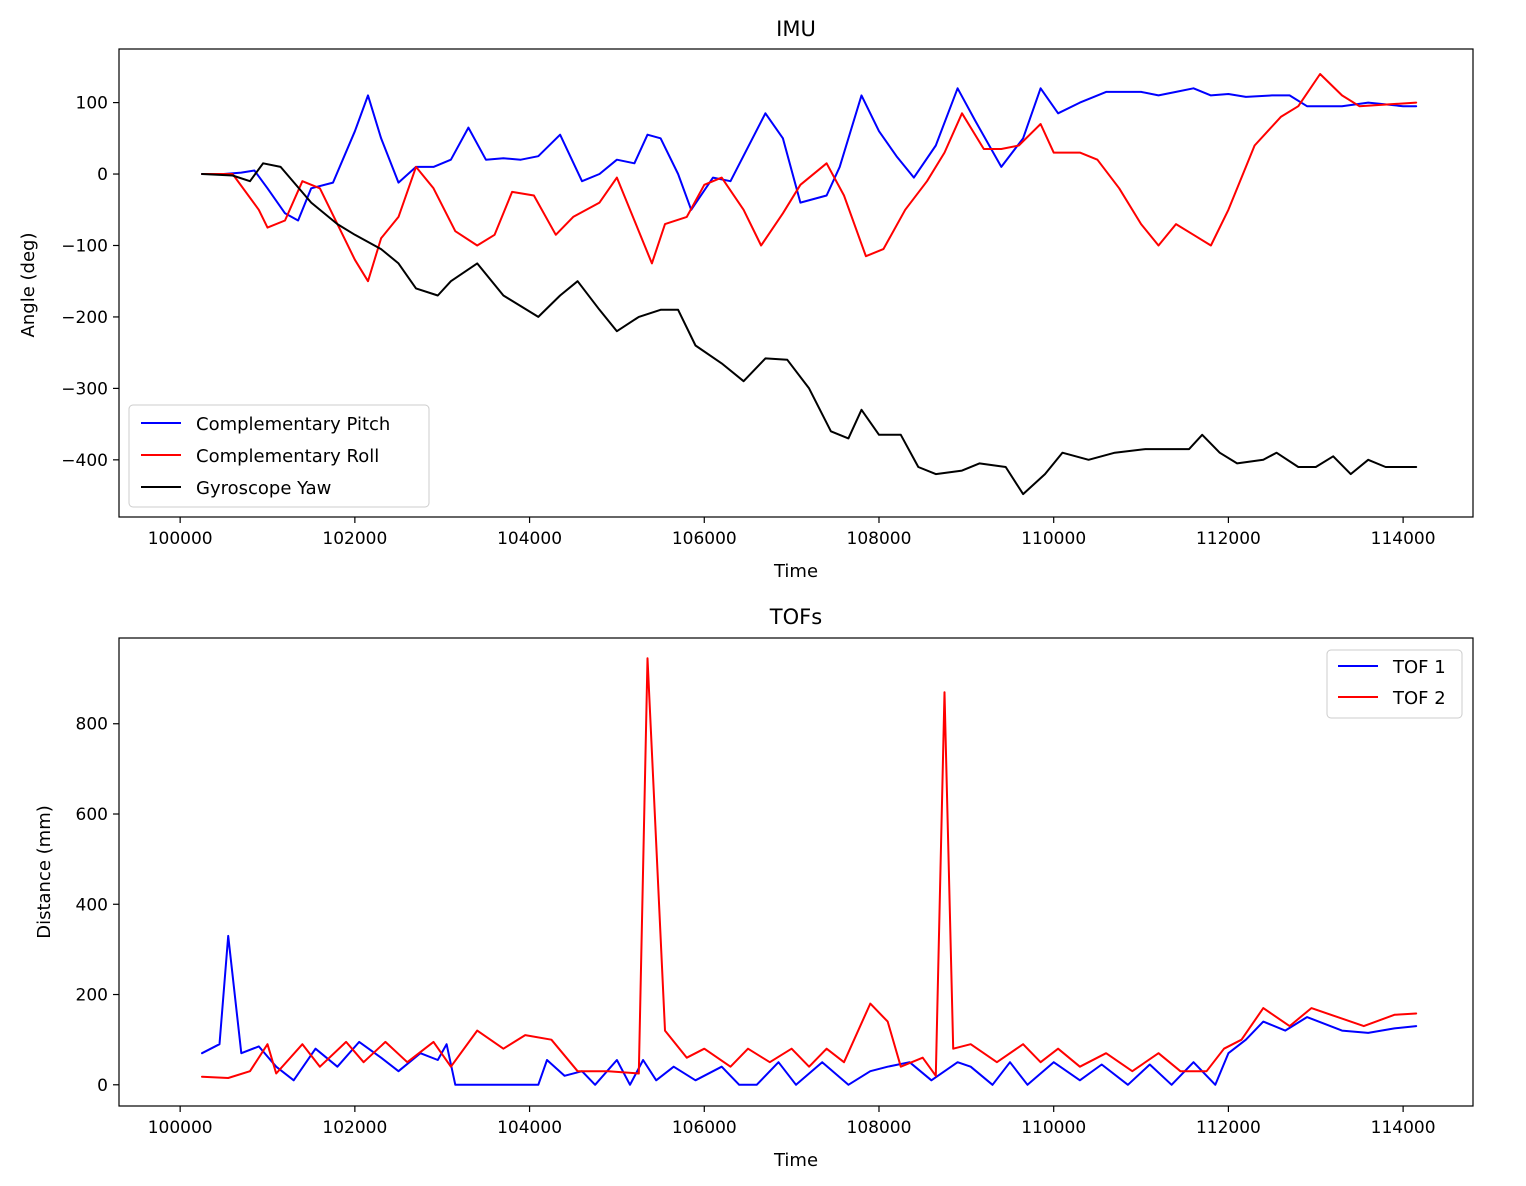 The width and height of the screenshot is (1526, 1186). Describe the element at coordinates (354, 1128) in the screenshot. I see `tofs-x-tick-label: 102000` at that location.